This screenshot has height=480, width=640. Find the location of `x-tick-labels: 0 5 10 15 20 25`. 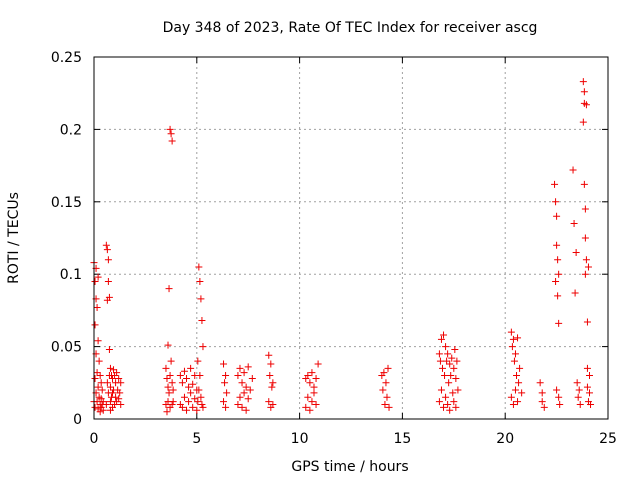

x-tick-labels: 0 5 10 15 20 25 is located at coordinates (353, 439).